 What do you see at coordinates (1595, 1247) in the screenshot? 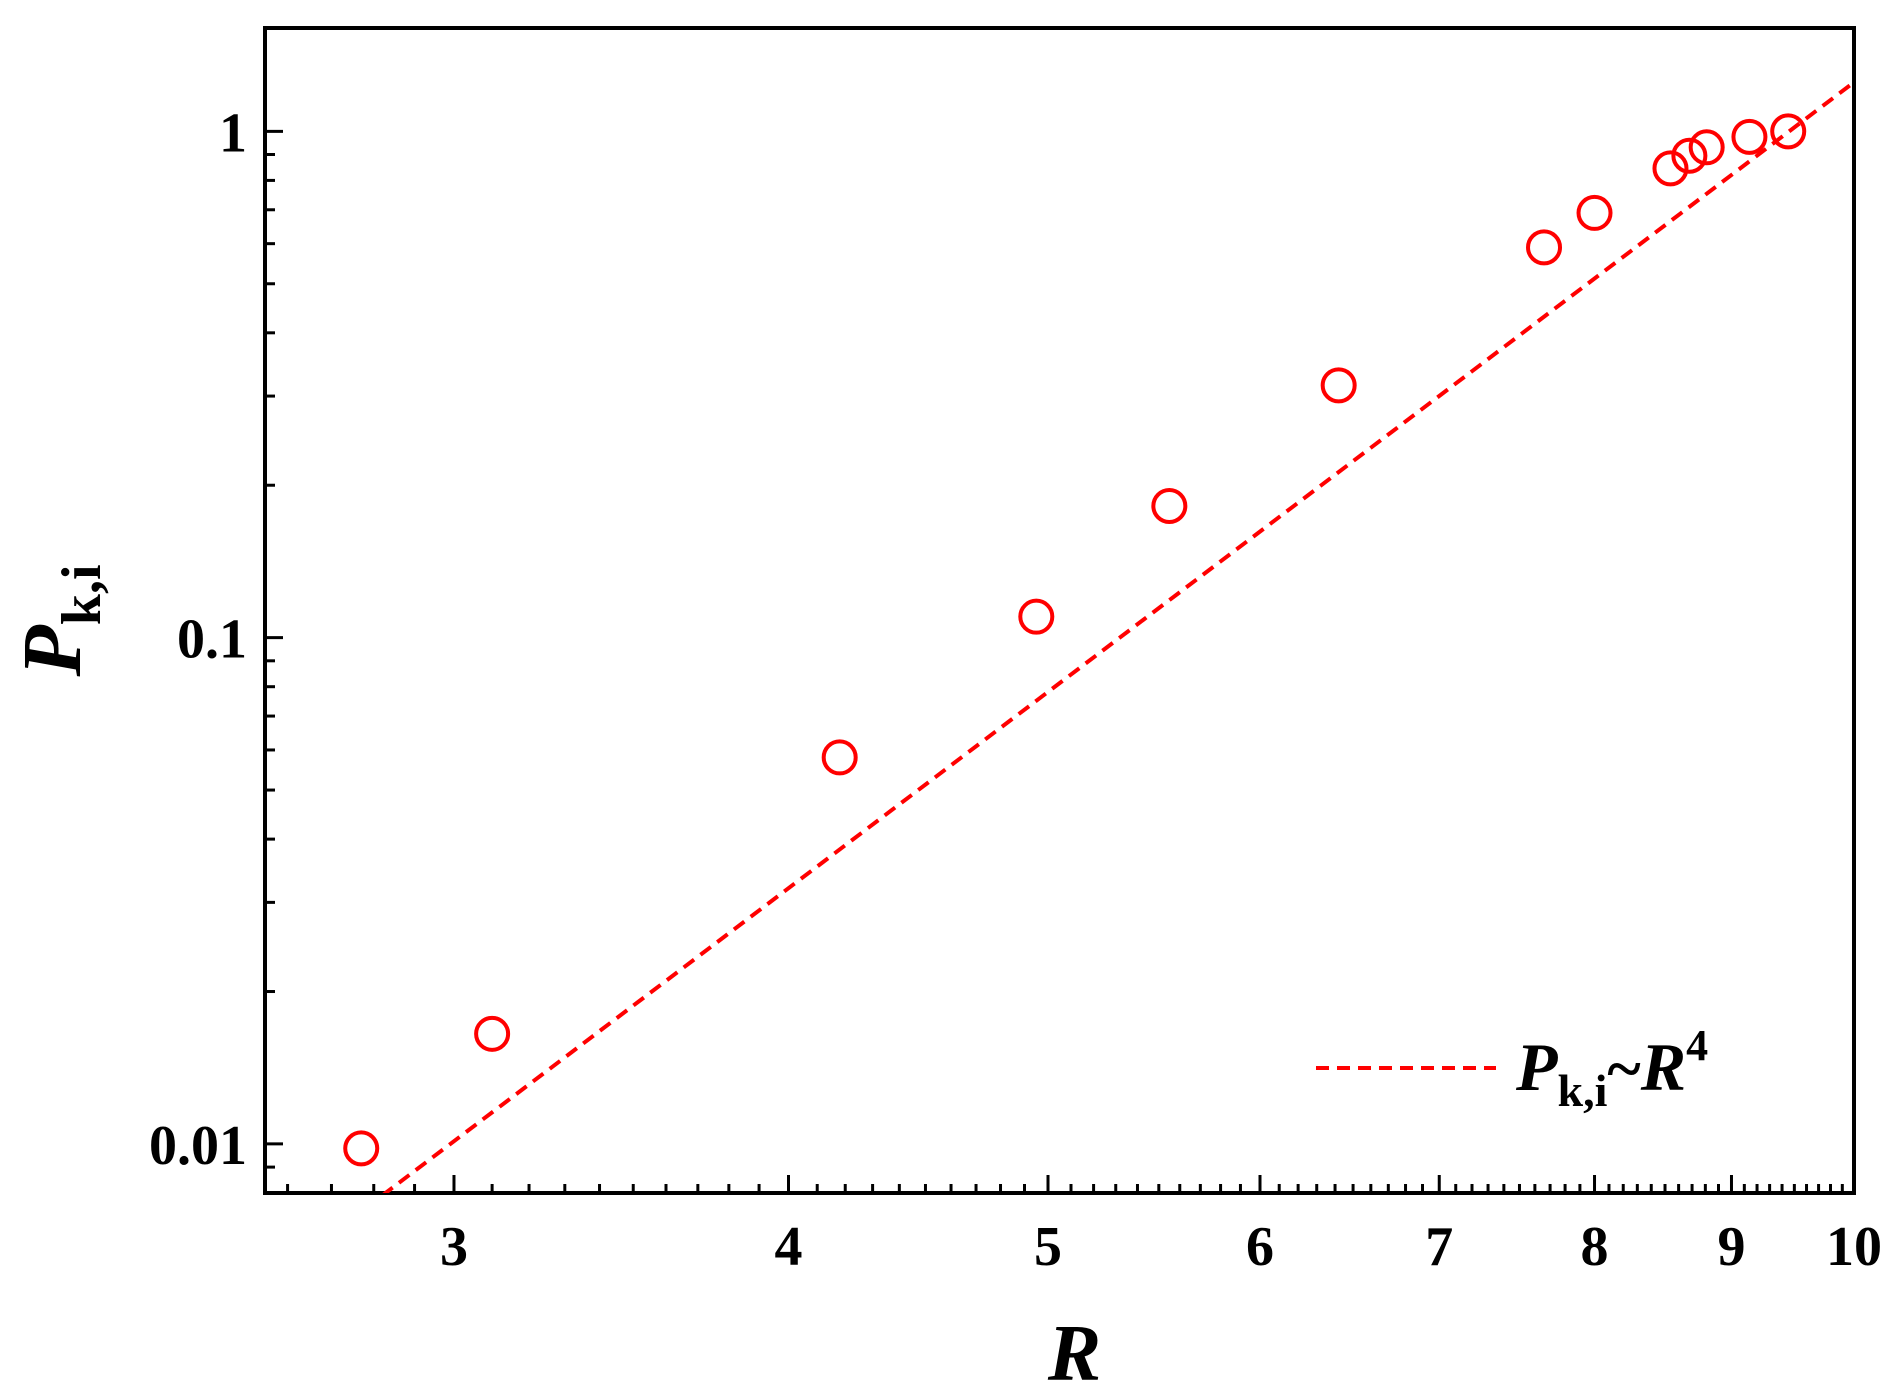
I see `x-tick-label: 8` at bounding box center [1595, 1247].